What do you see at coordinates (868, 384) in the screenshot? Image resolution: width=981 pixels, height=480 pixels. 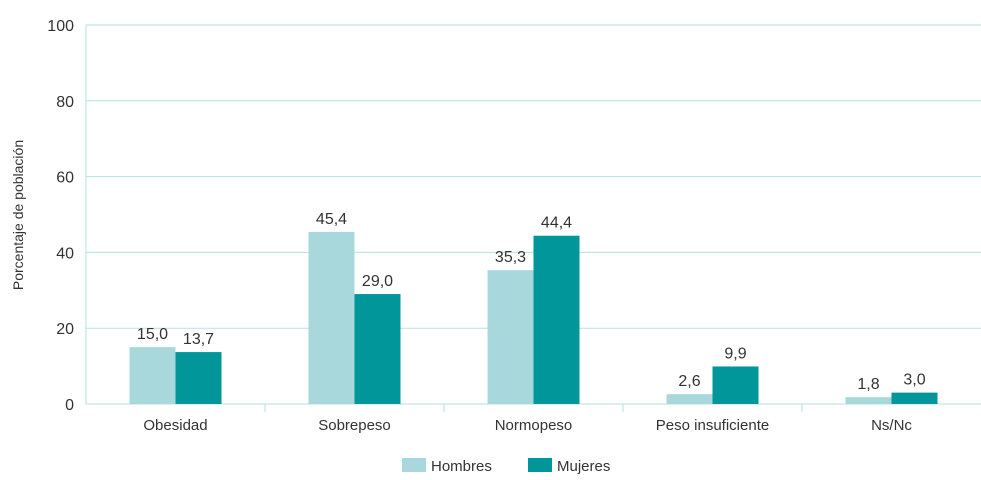 I see `data-label: 1,8` at bounding box center [868, 384].